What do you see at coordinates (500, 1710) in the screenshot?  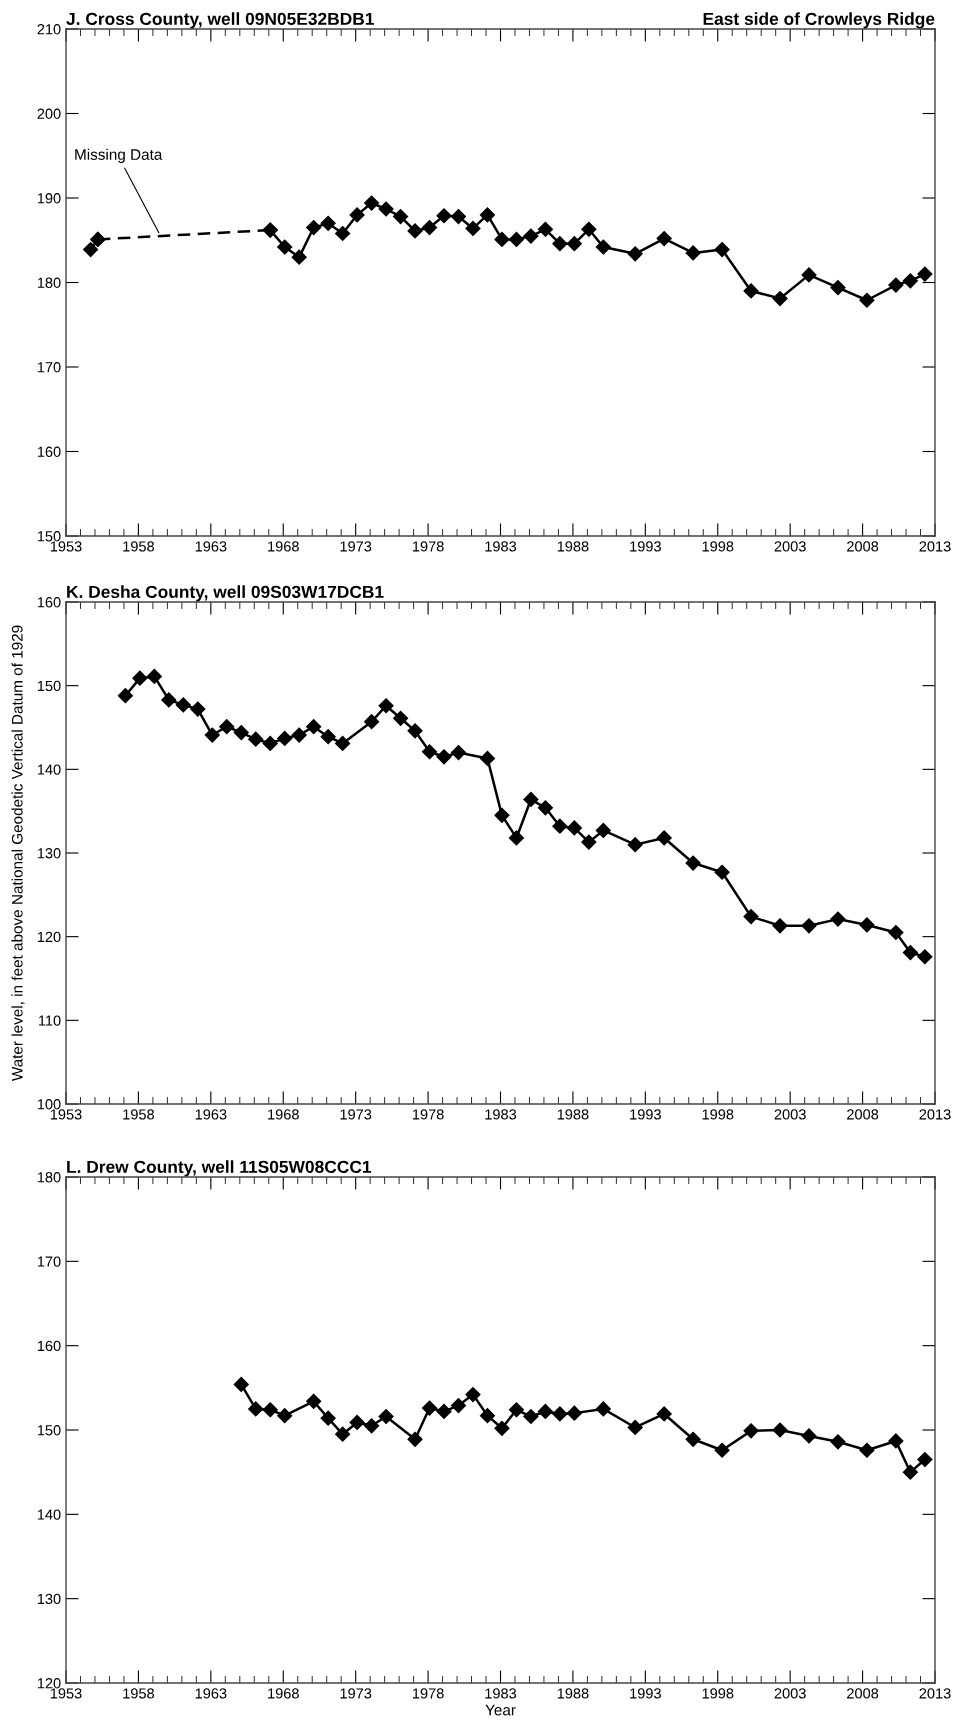 I see `x-axis-title: Year` at bounding box center [500, 1710].